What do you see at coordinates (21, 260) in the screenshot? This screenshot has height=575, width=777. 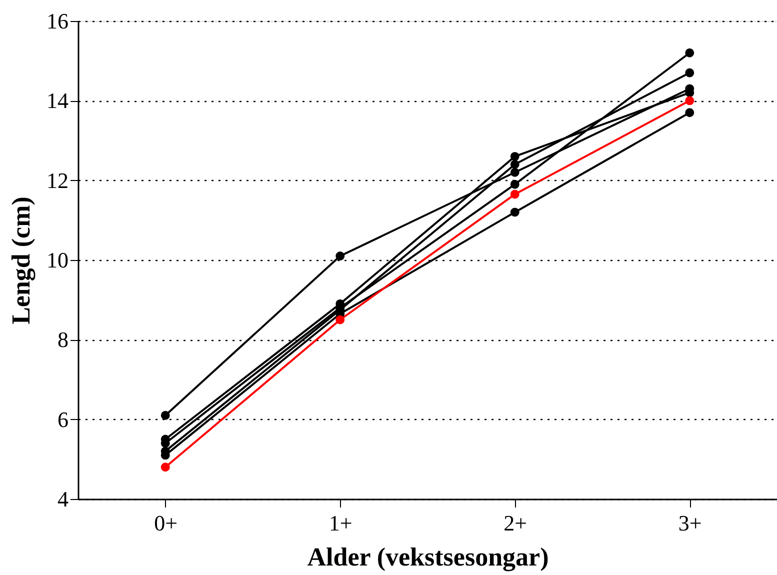 I see `y-axis-title: Lengd (cm)` at bounding box center [21, 260].